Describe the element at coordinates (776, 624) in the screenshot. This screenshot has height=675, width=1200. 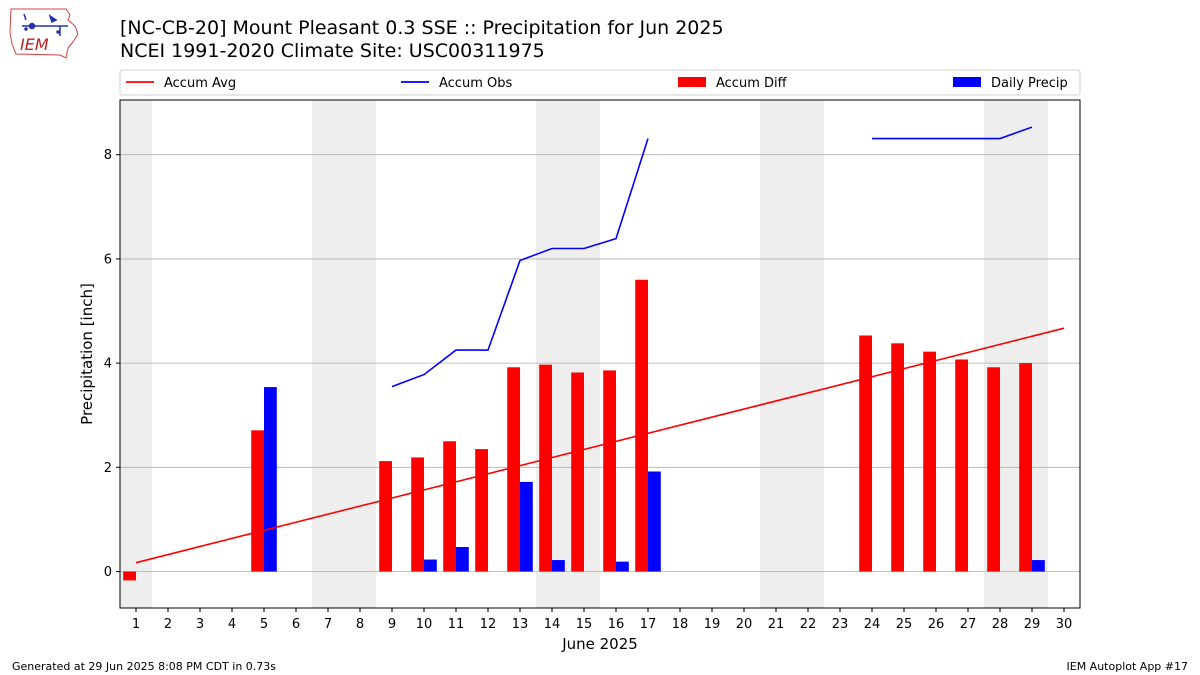
I see `x-tick-label: 21` at that location.